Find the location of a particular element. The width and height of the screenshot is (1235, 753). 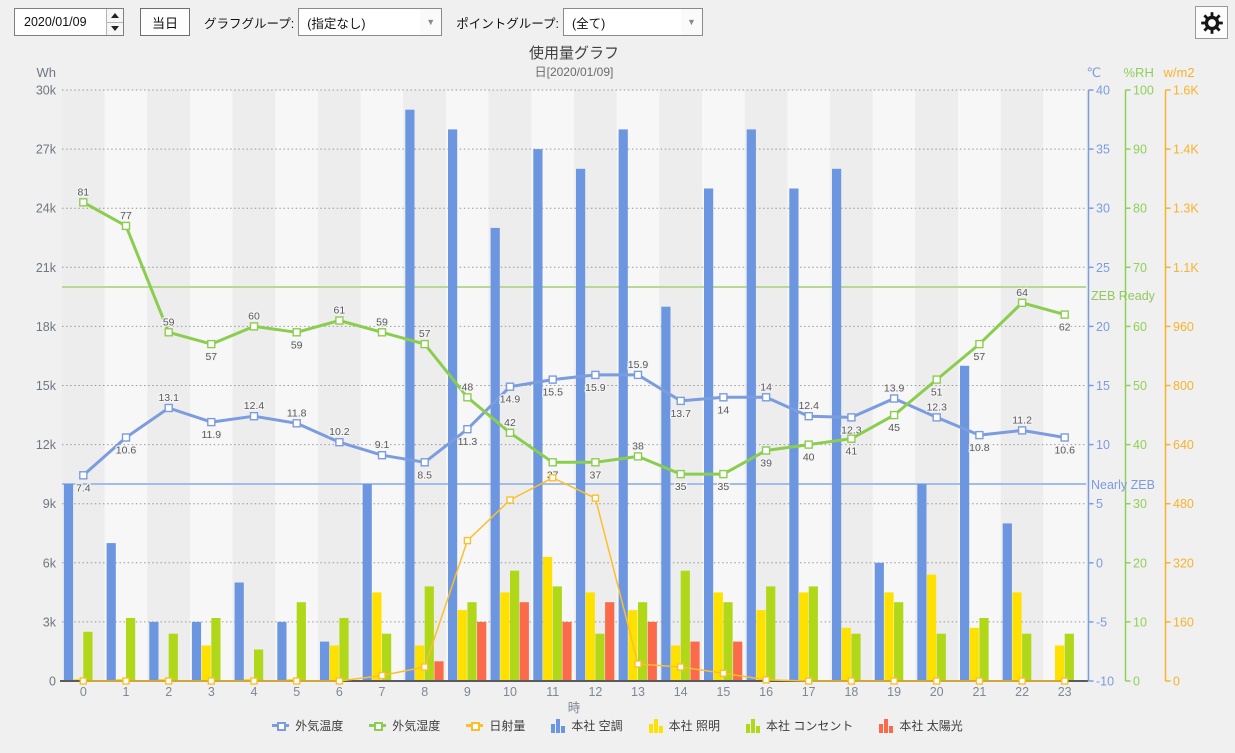

svg-text: 6k is located at coordinates (50, 563).